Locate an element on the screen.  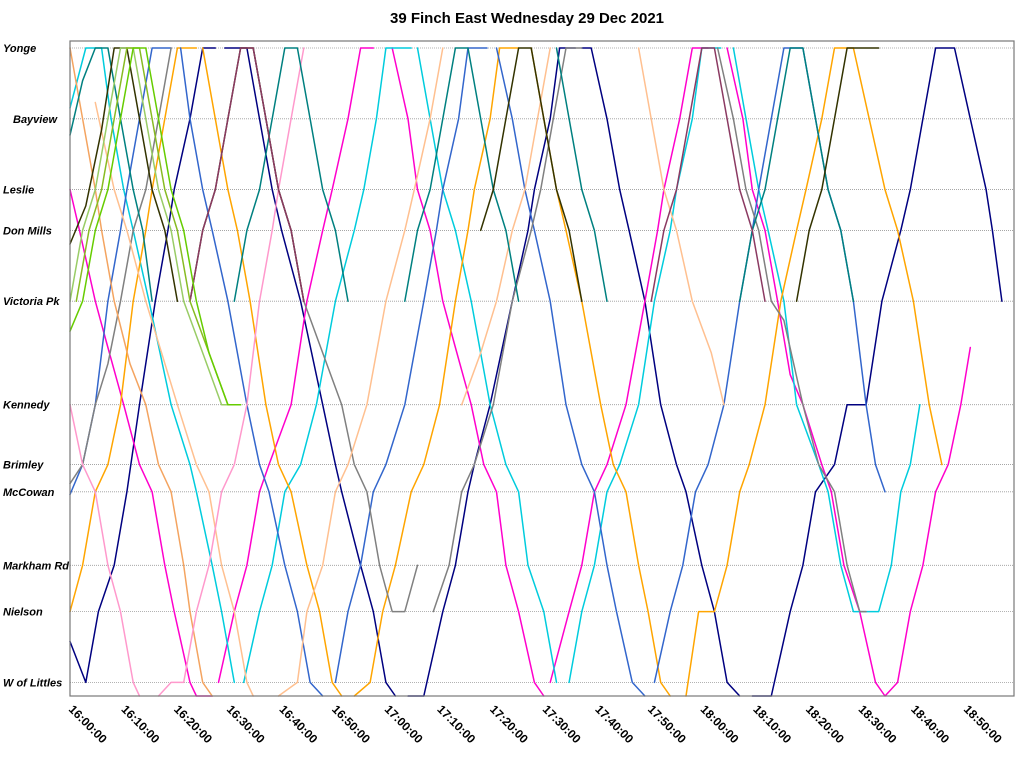
x-tick-label: 18:10:00 is located at coordinates (772, 724).